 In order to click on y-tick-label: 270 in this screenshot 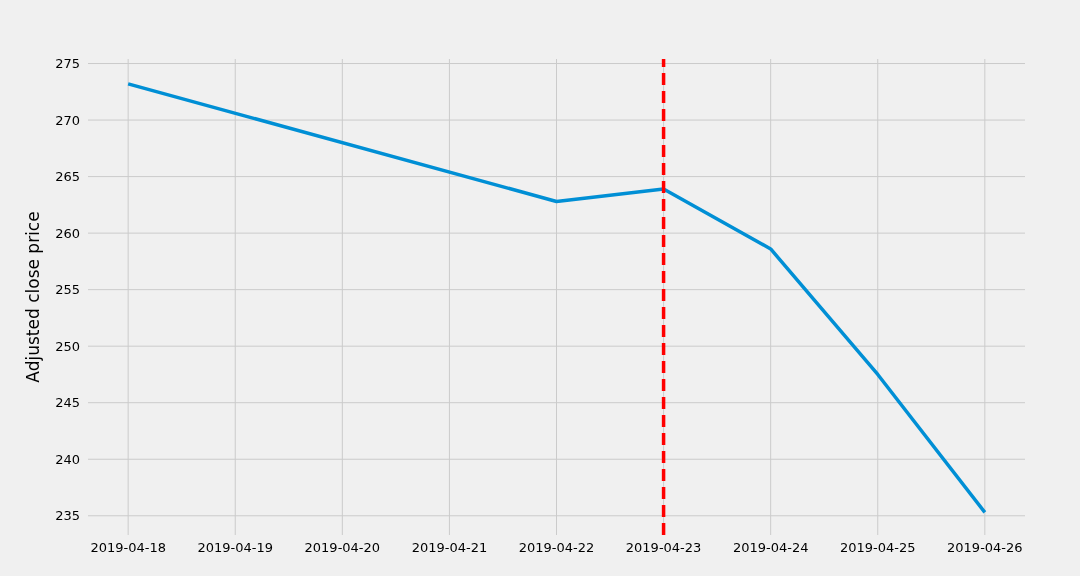, I will do `click(67, 120)`.